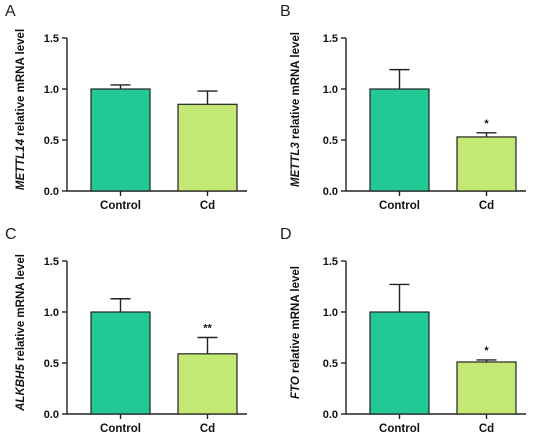 The image size is (550, 437). What do you see at coordinates (207, 329) in the screenshot?
I see `significance-mark: **` at bounding box center [207, 329].